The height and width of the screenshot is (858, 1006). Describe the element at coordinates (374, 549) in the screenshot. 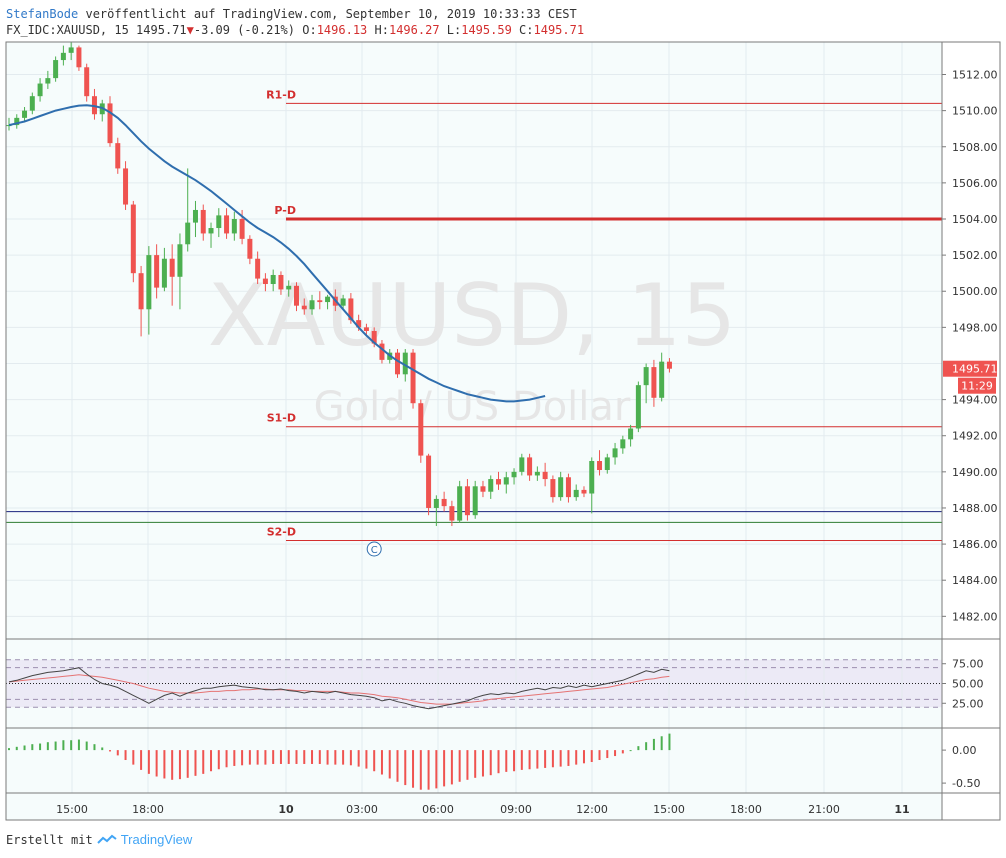

I see `event-marker-icon` at that location.